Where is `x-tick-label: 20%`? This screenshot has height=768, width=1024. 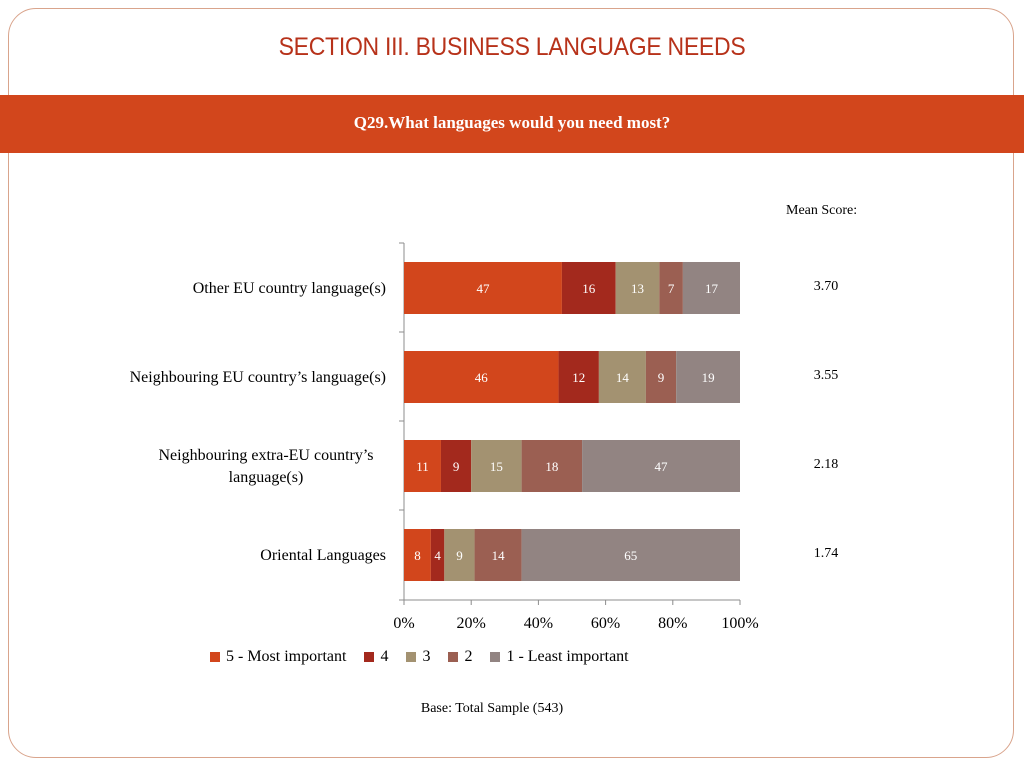
x-tick-label: 20% is located at coordinates (471, 623).